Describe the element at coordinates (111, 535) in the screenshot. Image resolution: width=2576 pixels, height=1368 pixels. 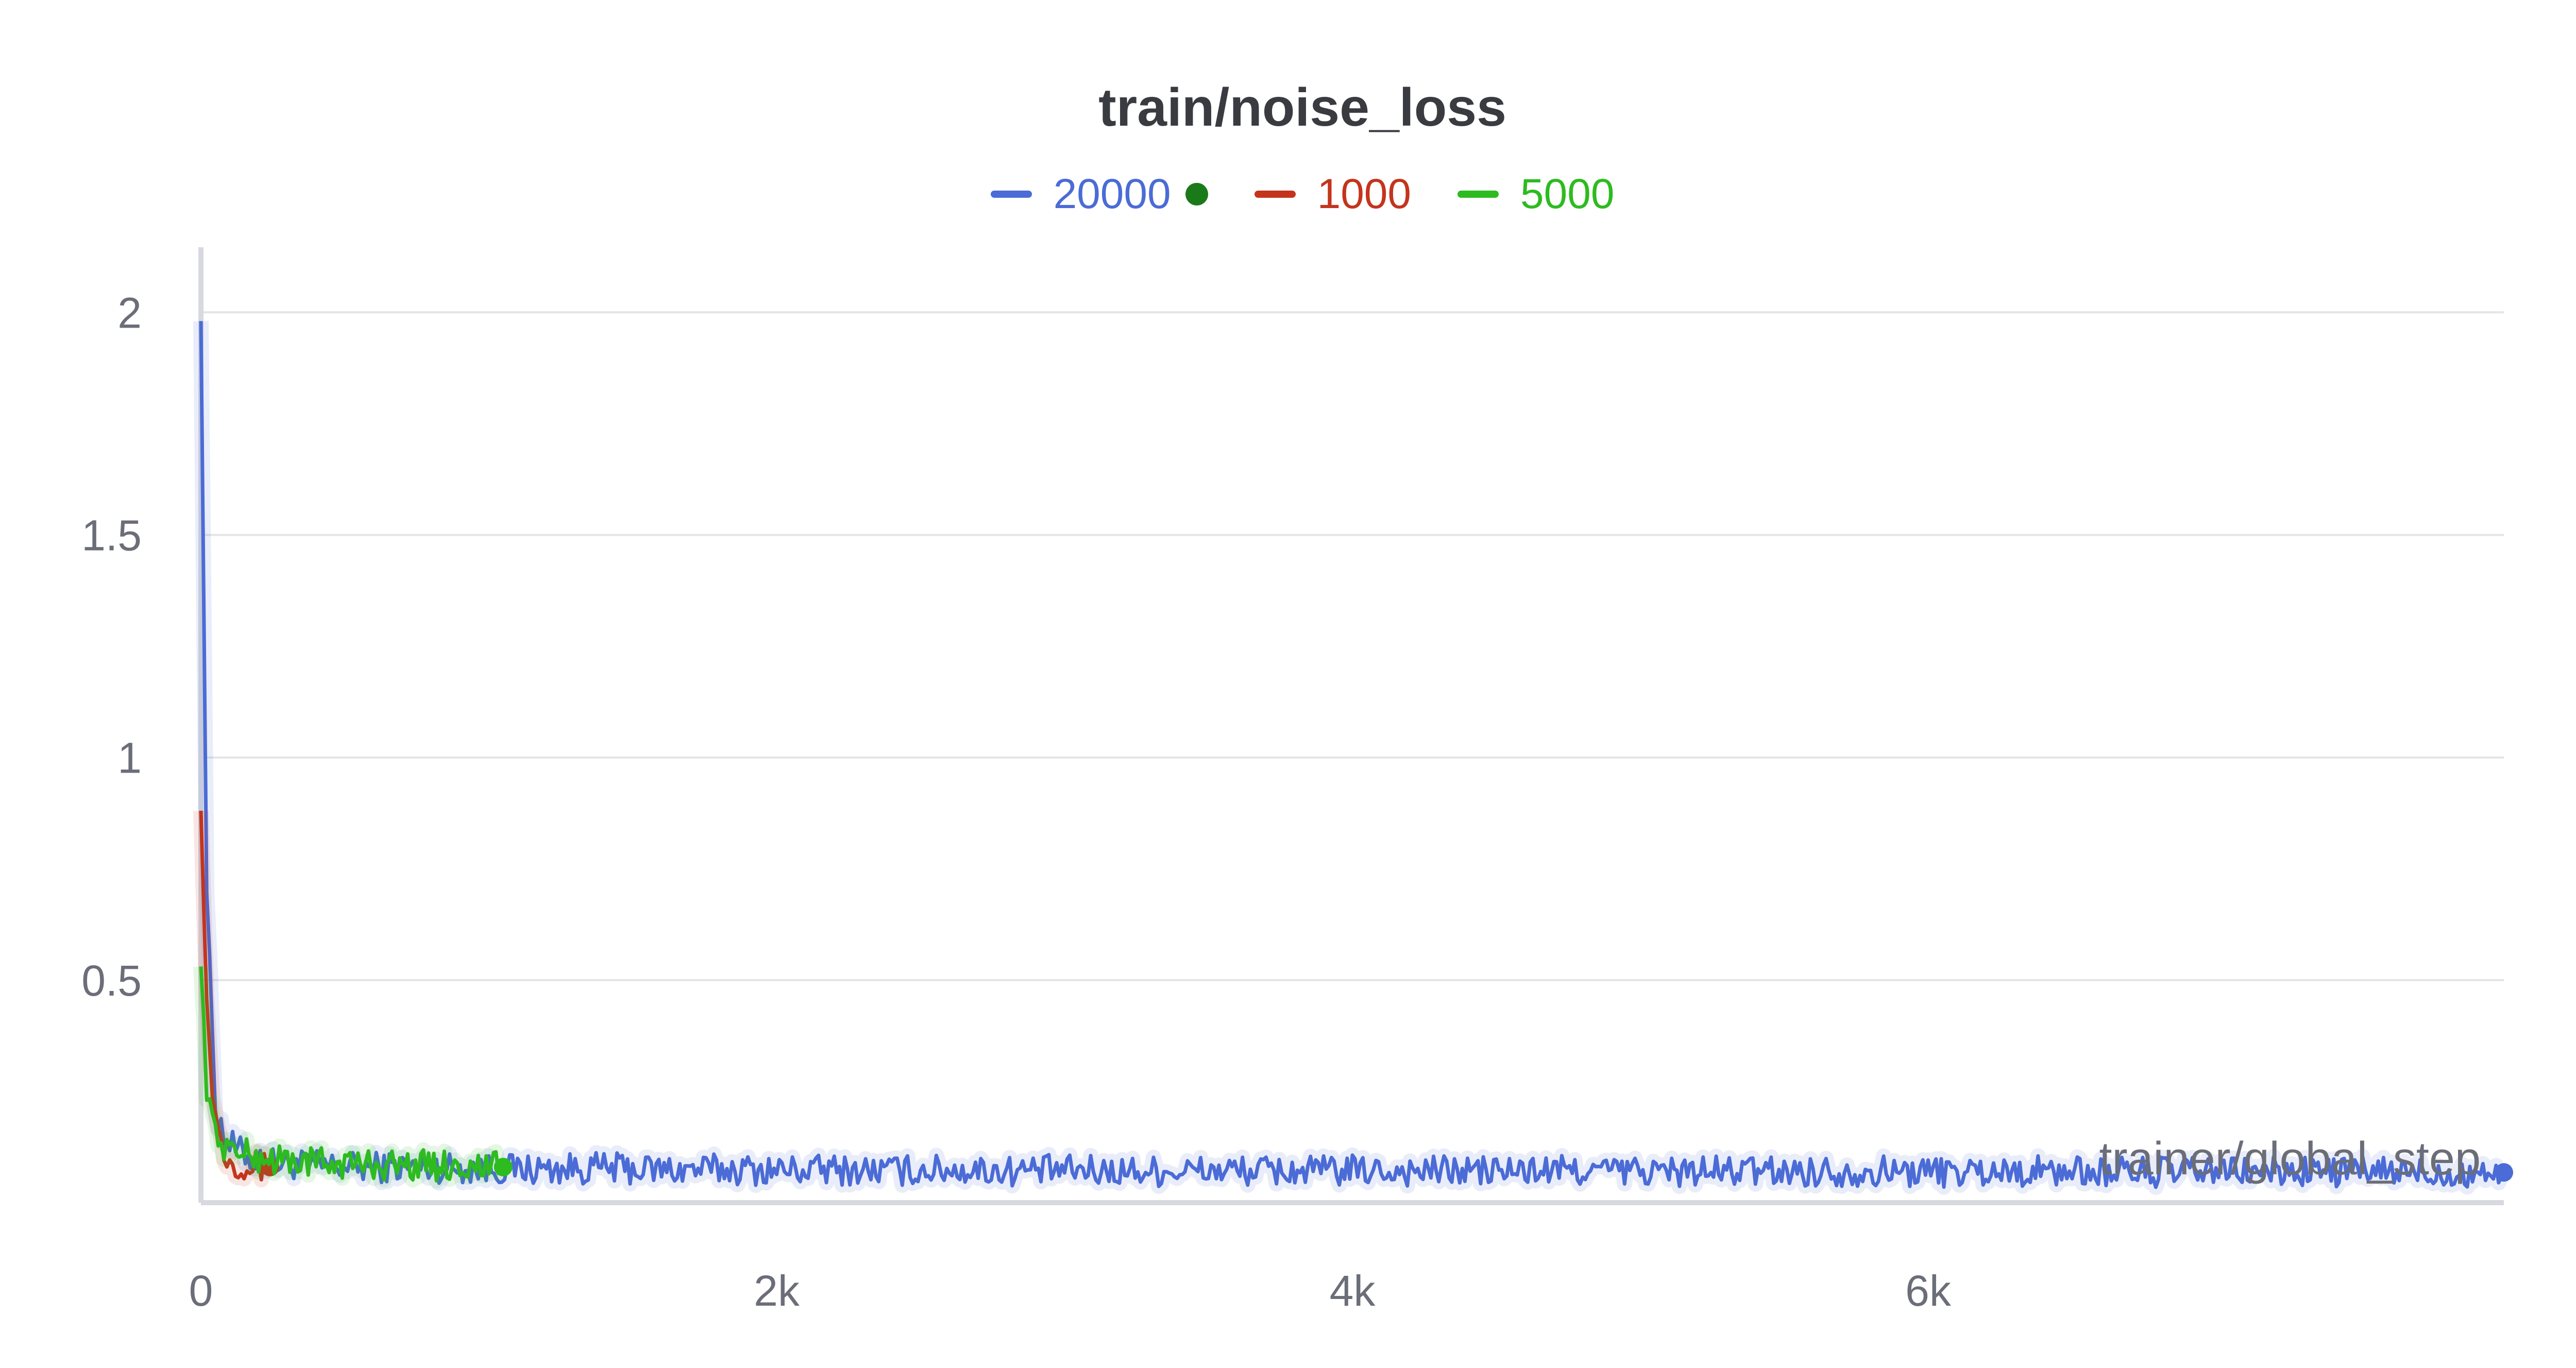
I see `y-tick-label: 1.5` at that location.